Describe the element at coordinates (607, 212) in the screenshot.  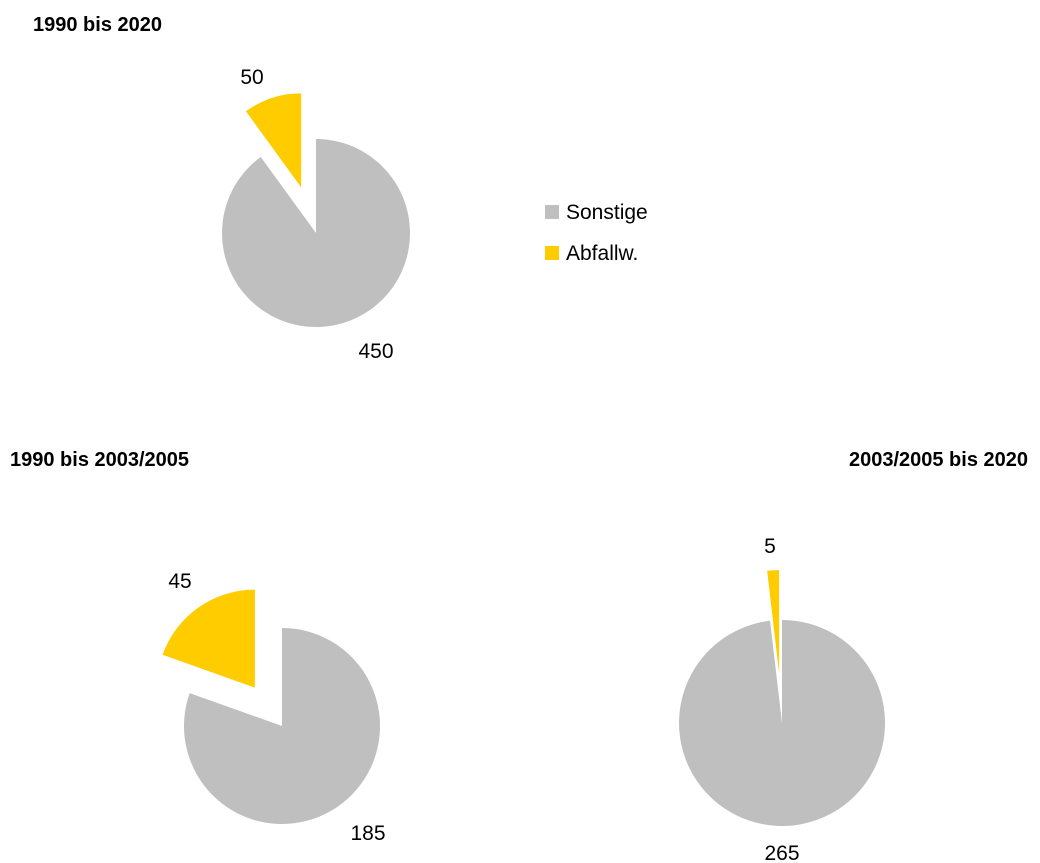
I see `legend-label-sonstige: Sonstige` at that location.